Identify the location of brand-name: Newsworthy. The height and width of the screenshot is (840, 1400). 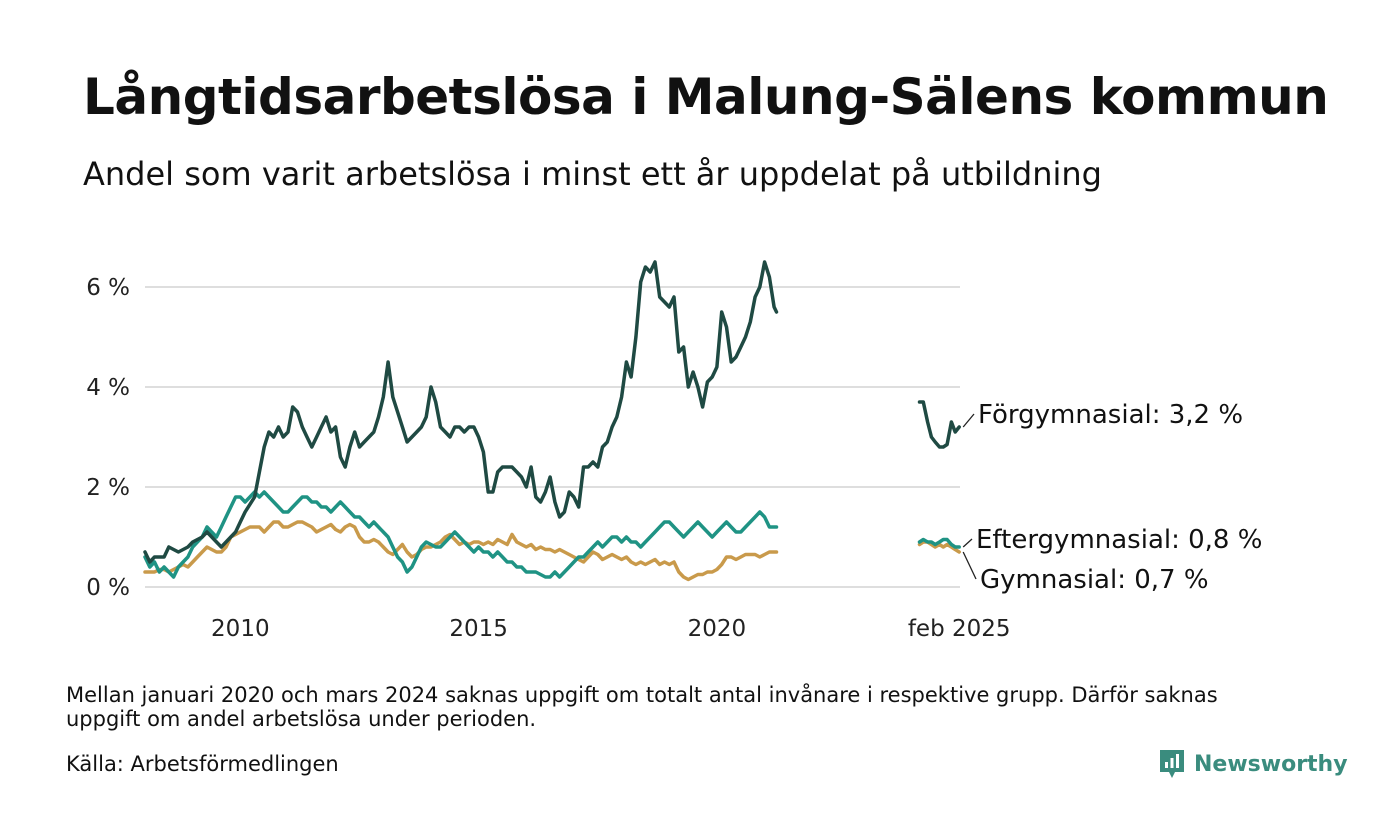
(1271, 764).